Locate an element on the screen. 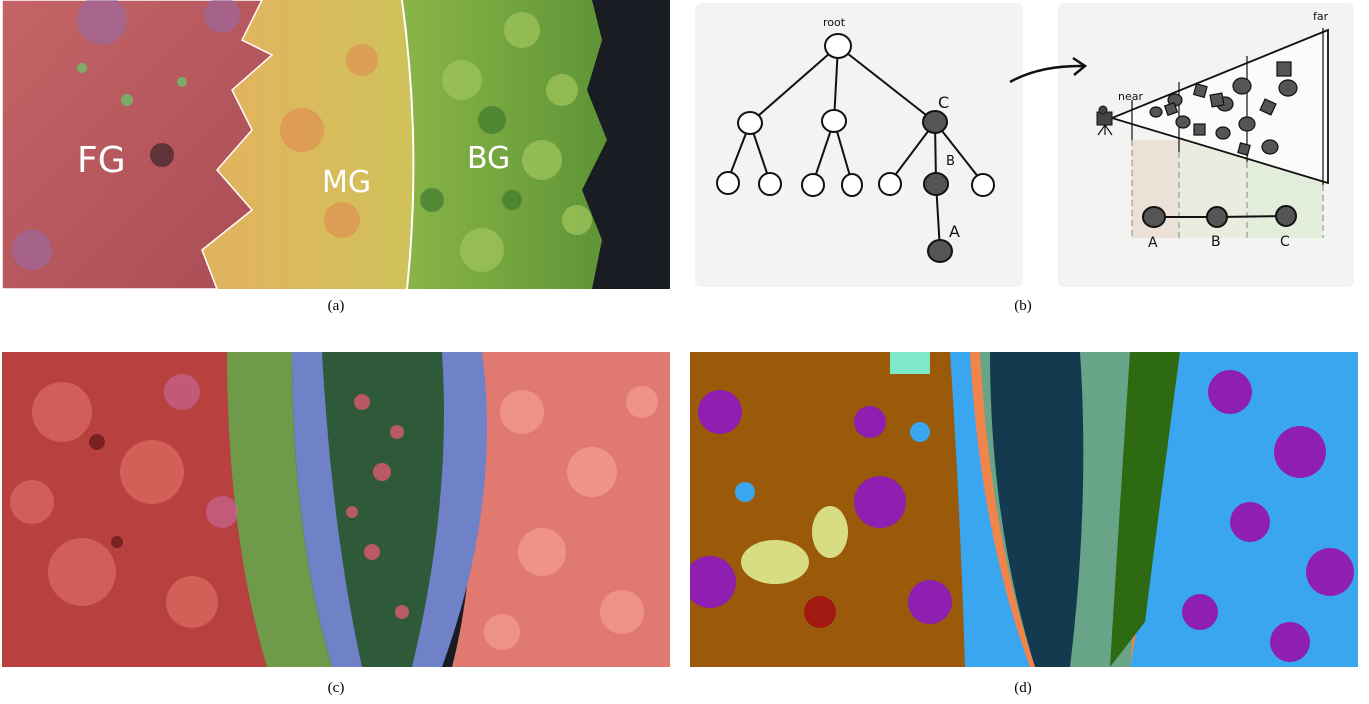 The height and width of the screenshot is (704, 1369). tree-node-c is located at coordinates (935, 122).